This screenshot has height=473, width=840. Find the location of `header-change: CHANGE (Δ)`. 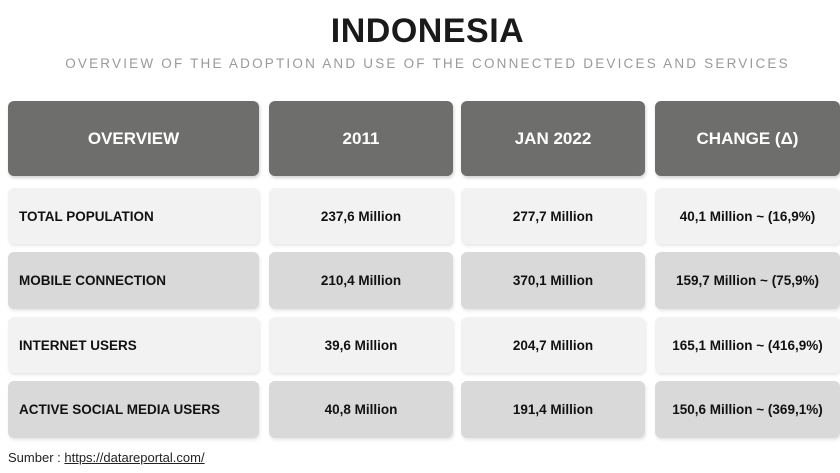

header-change: CHANGE (Δ) is located at coordinates (747, 138).